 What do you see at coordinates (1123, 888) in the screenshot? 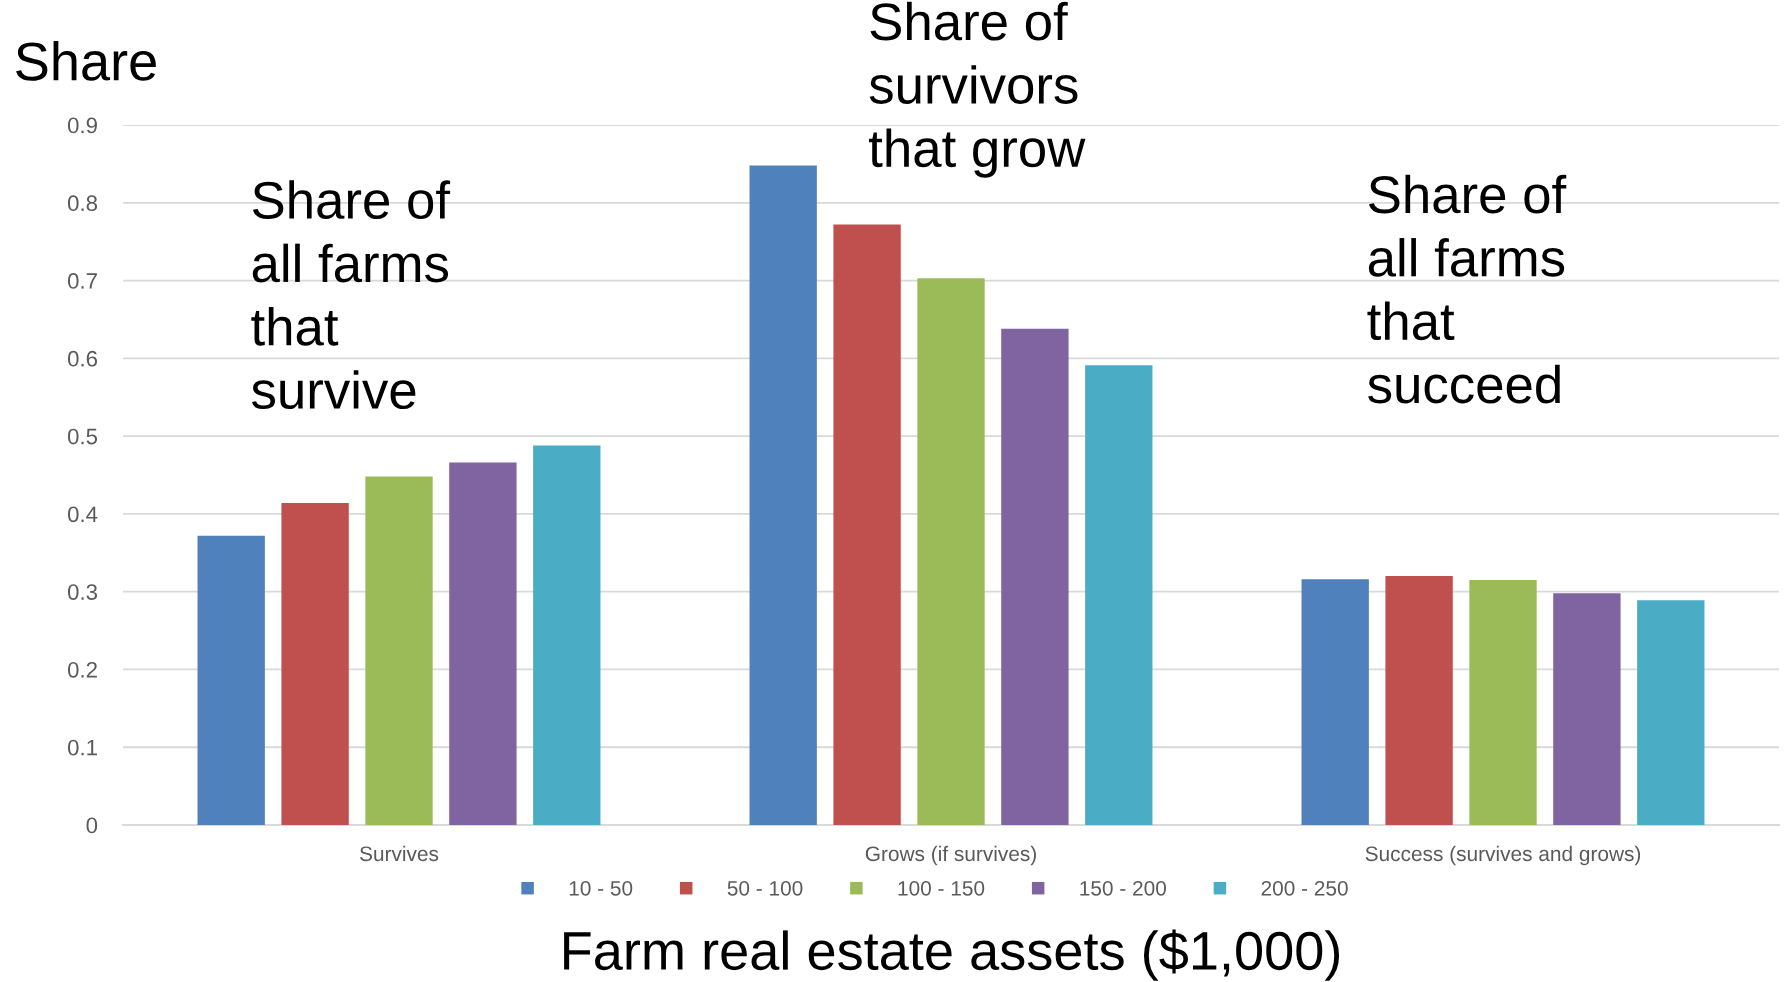
I see `legend-label: 150 - 200` at bounding box center [1123, 888].